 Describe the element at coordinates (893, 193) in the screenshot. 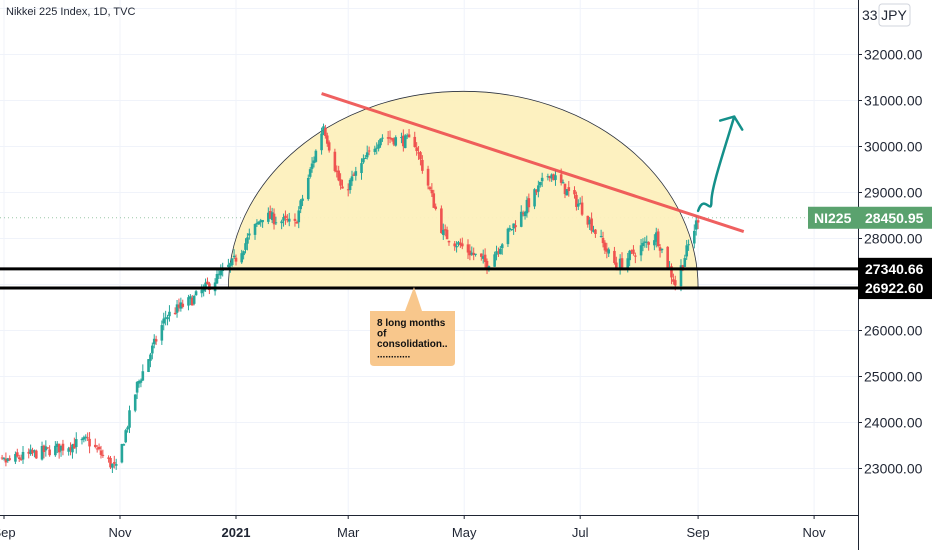

I see `price-tick-label: 29000.00` at that location.